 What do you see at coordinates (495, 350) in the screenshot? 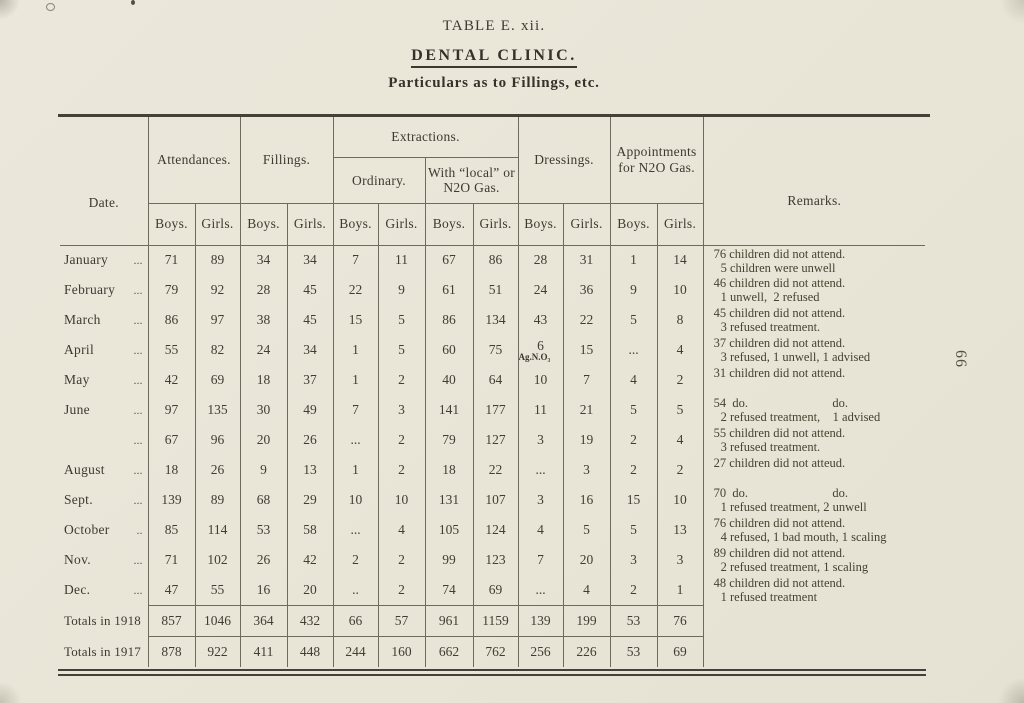
I see `extractions-local-girls-value: 75` at bounding box center [495, 350].